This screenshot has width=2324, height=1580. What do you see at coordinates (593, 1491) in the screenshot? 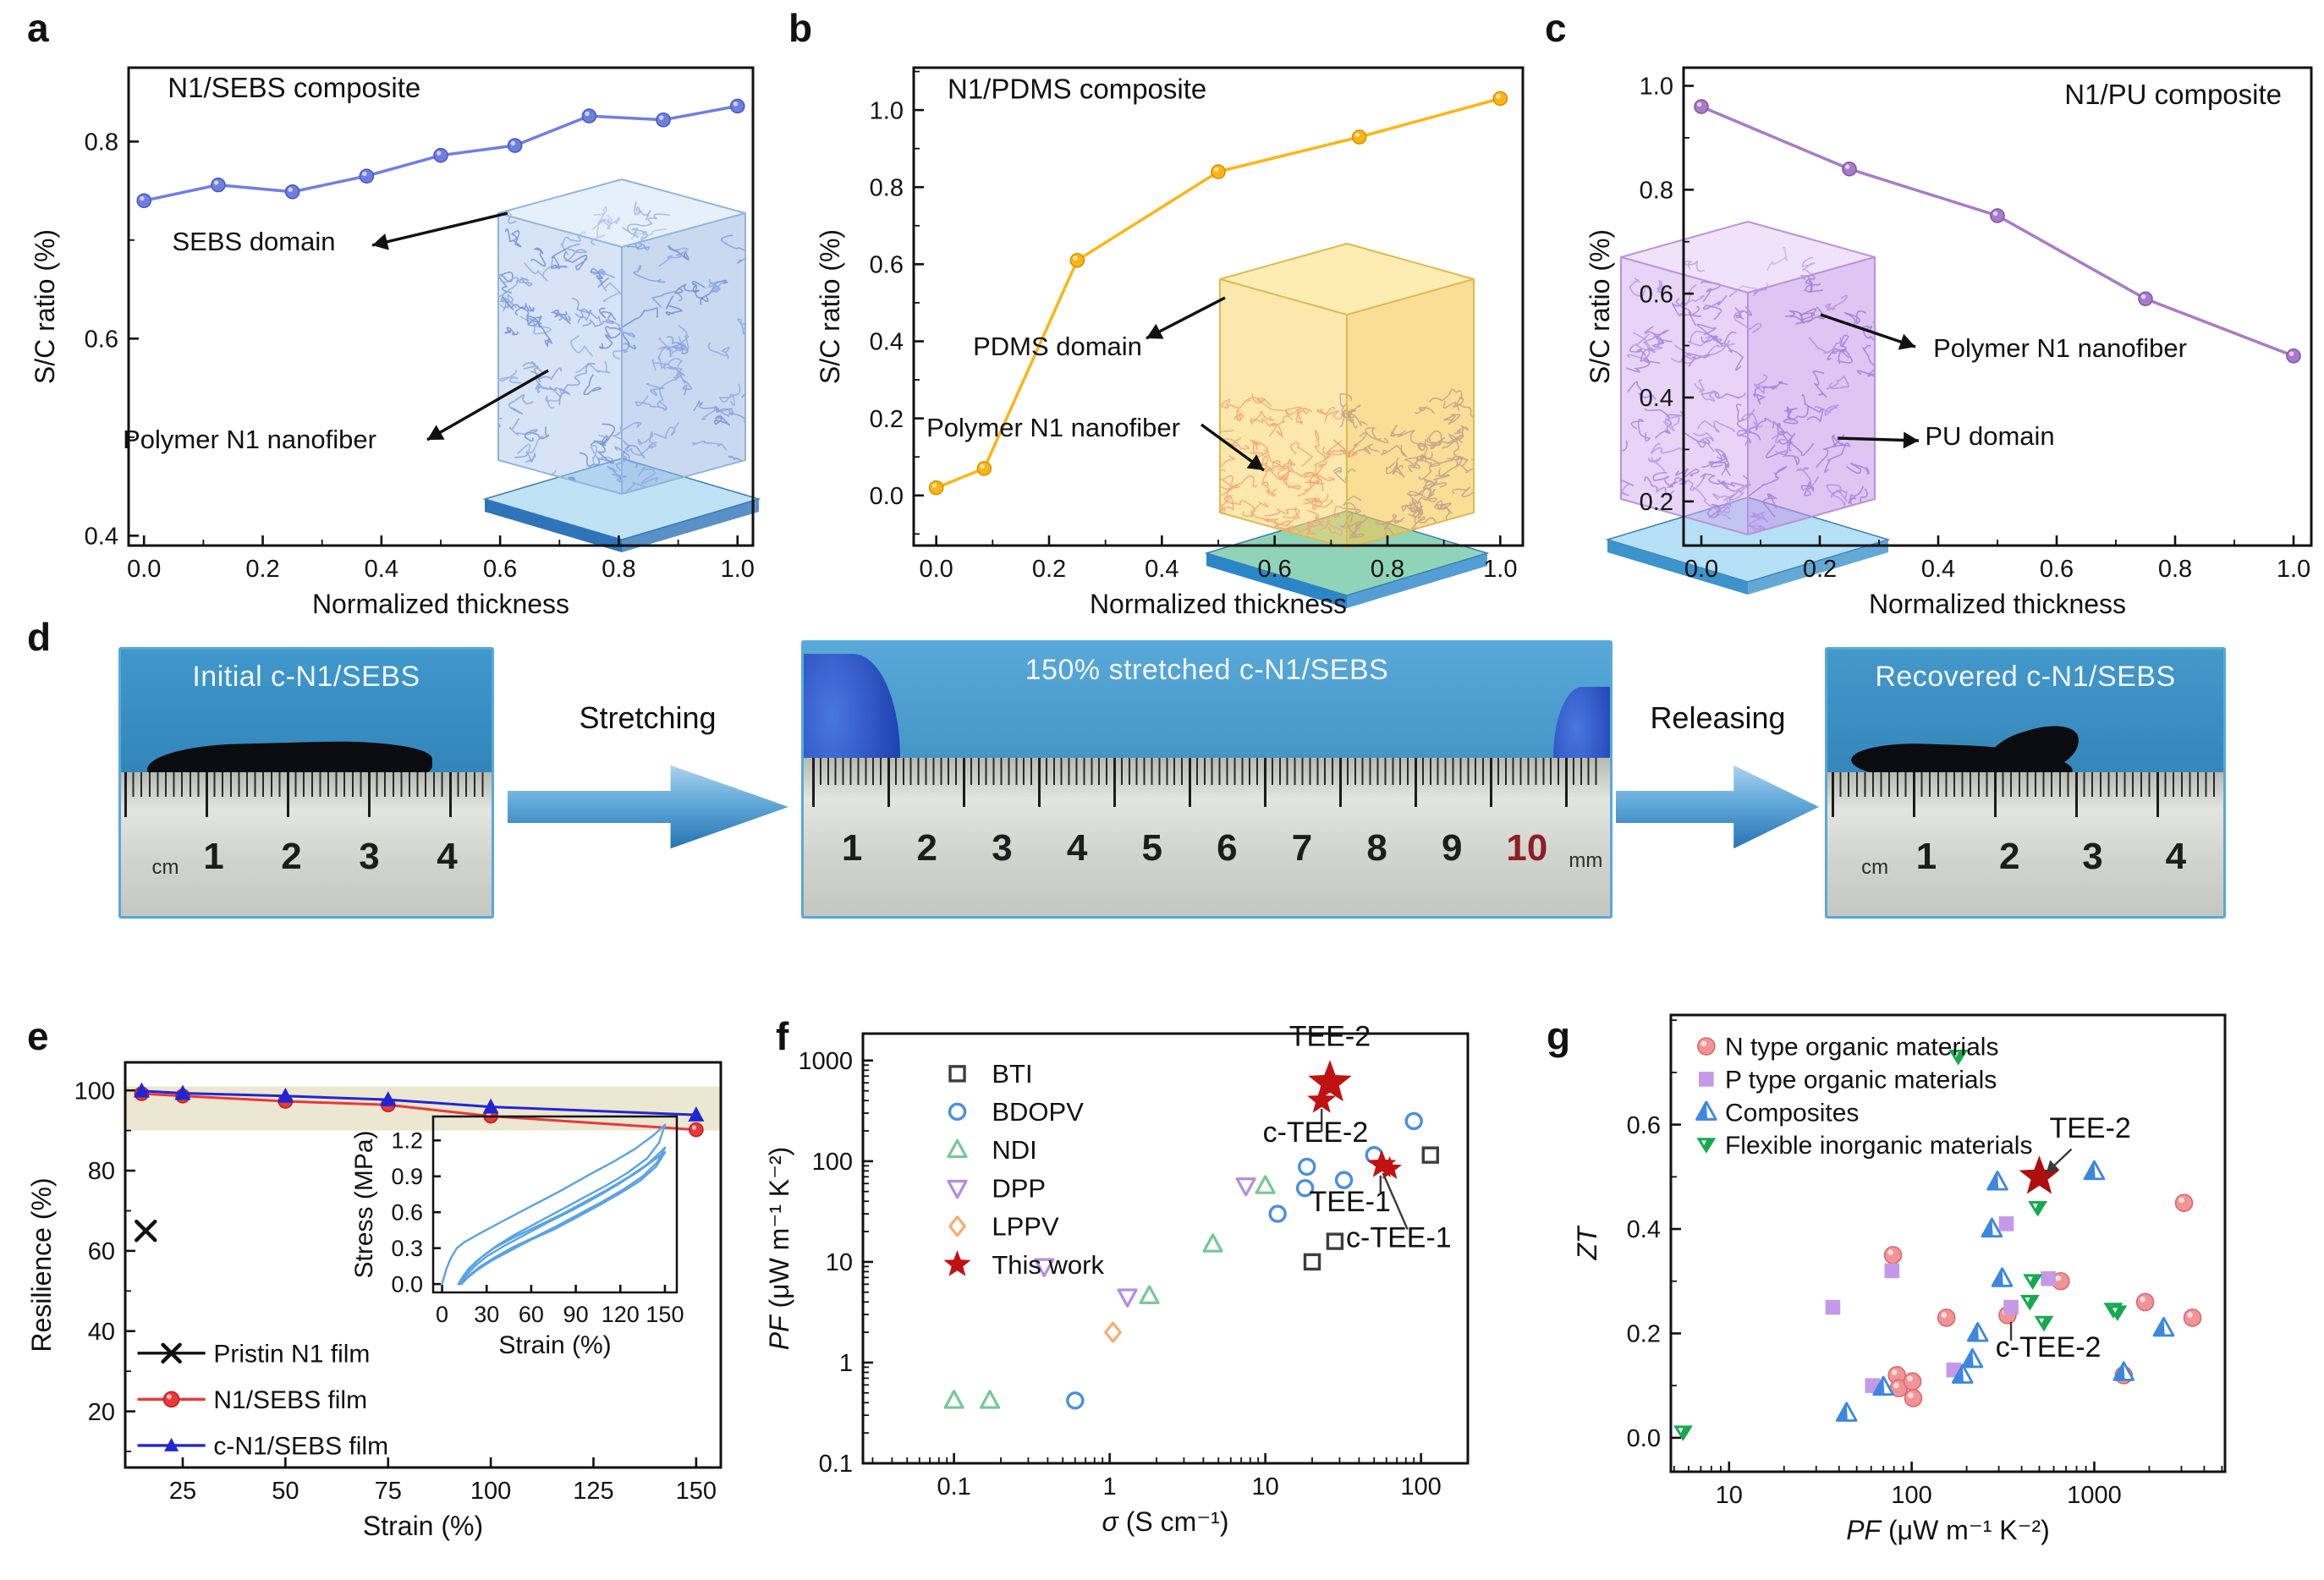
I see `svg-text: 125` at bounding box center [593, 1491].